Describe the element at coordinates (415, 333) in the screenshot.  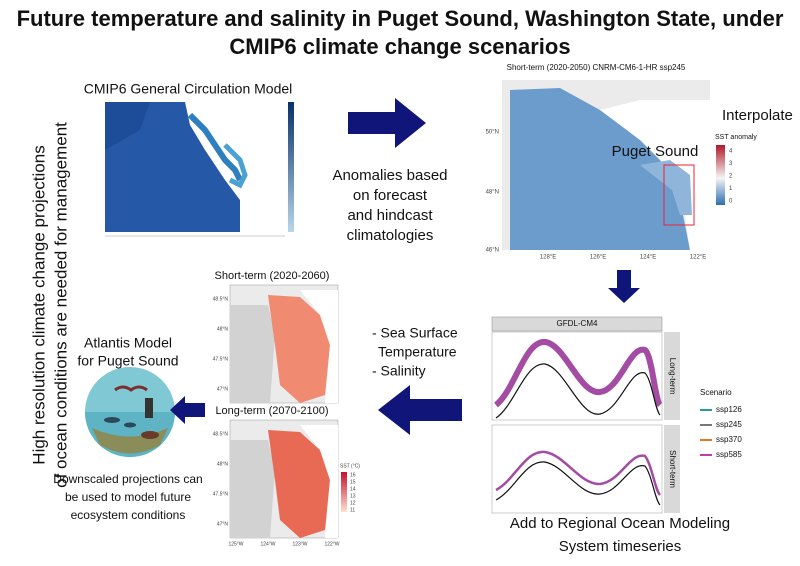
I see `variable-line: - Sea Surface` at that location.